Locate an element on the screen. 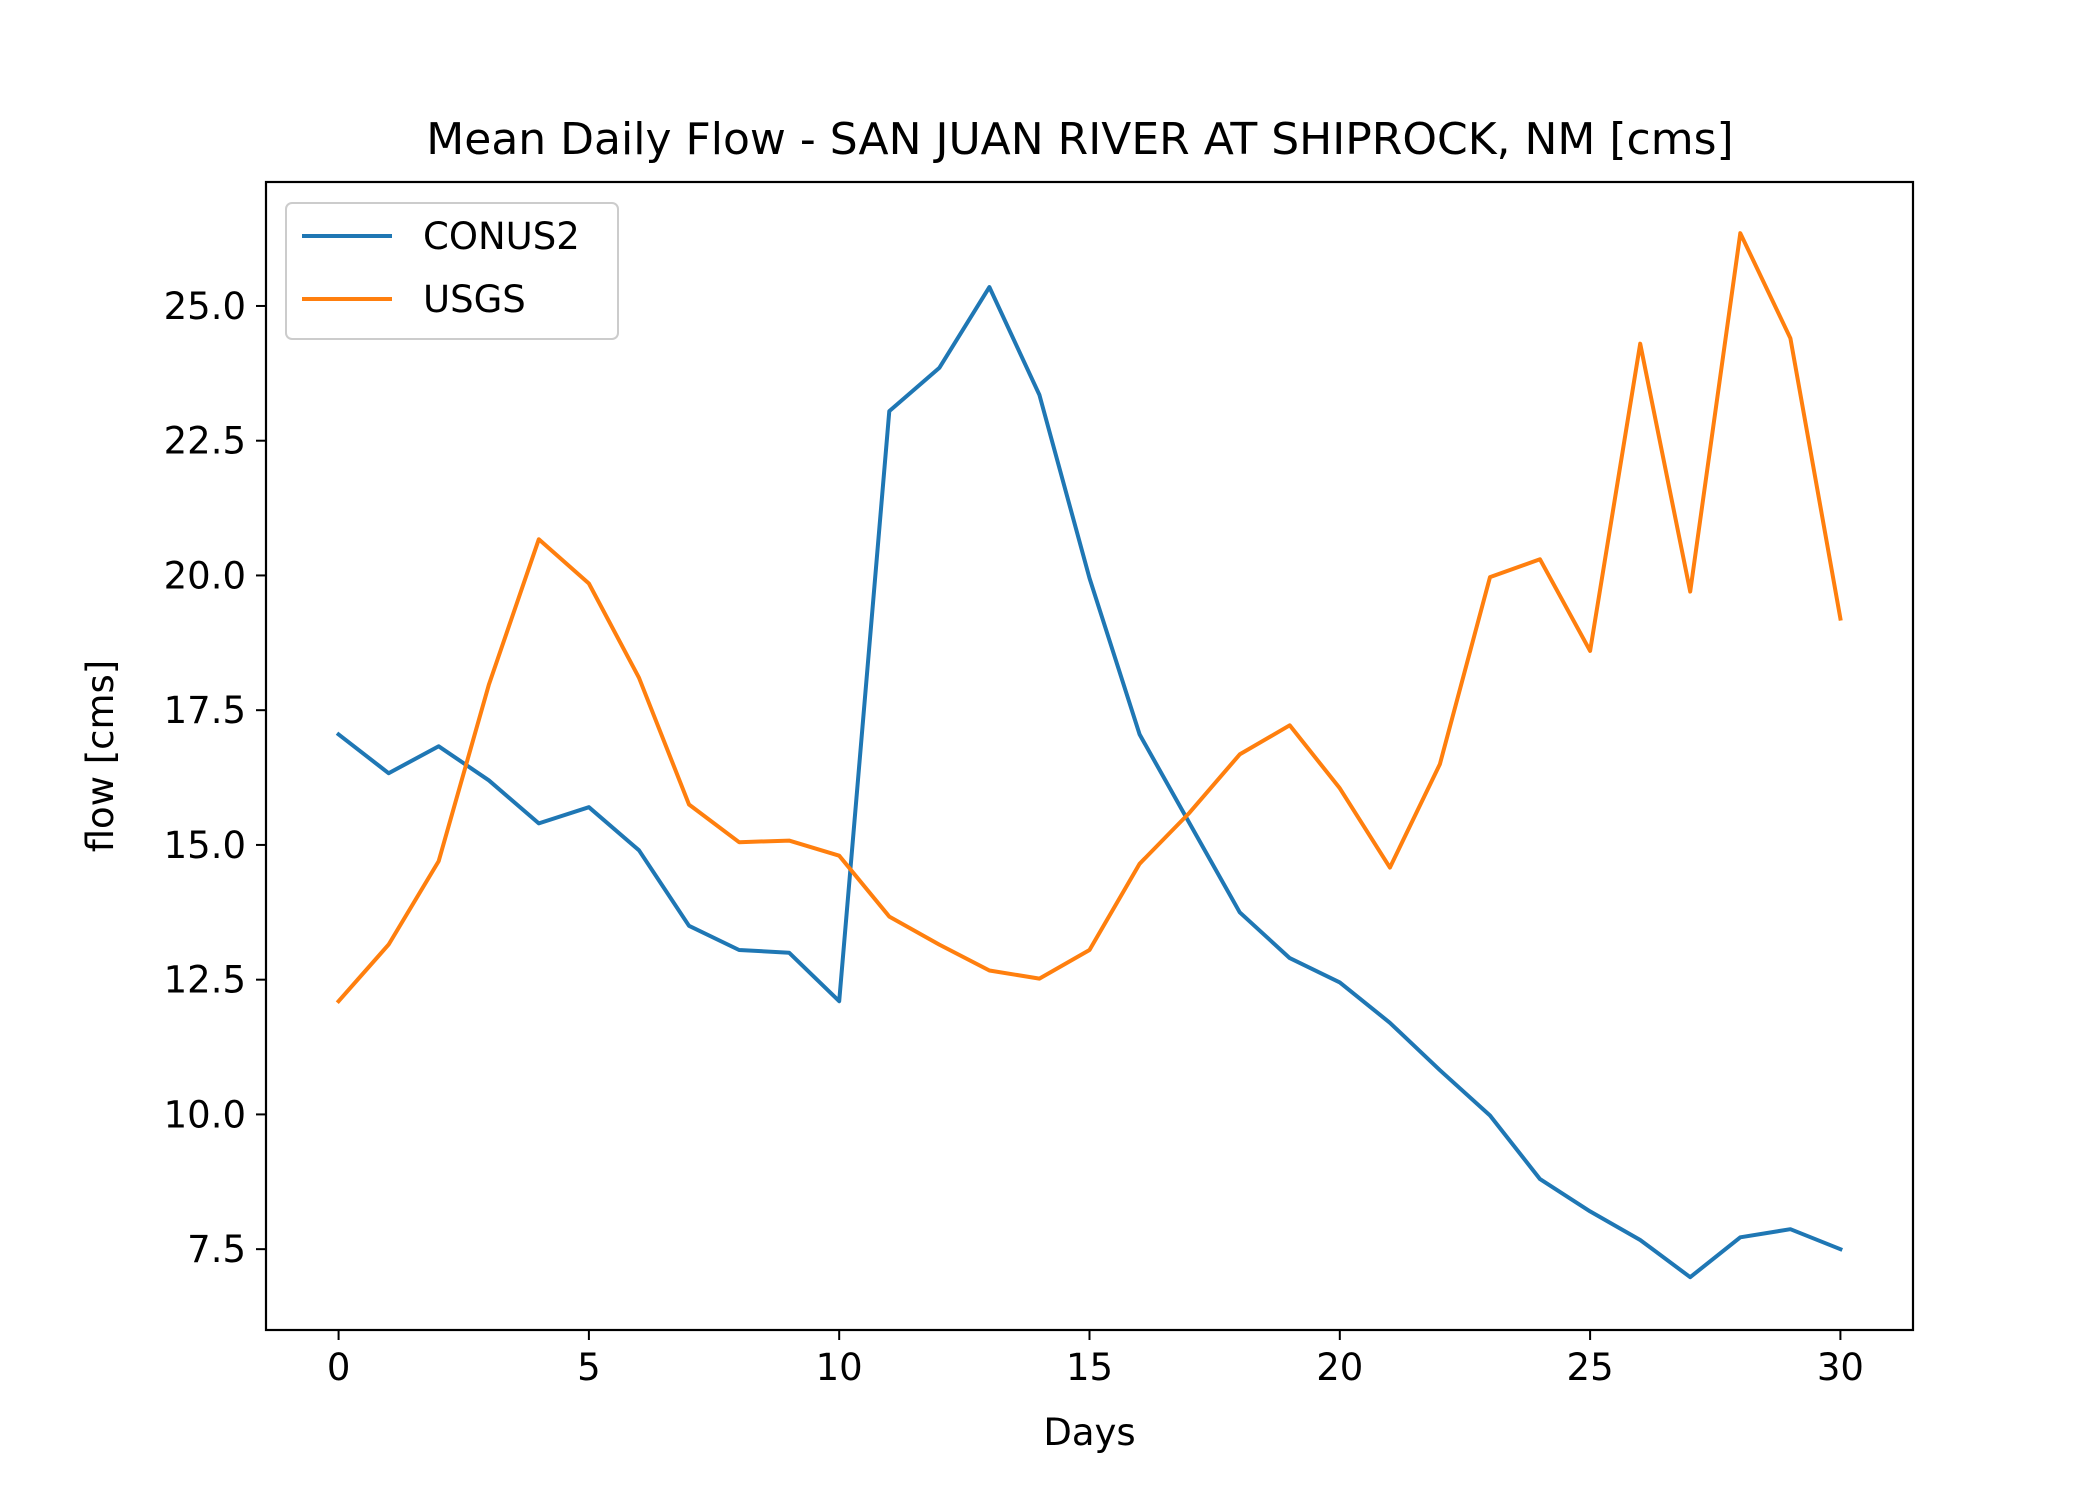 The width and height of the screenshot is (2100, 1500). x-tick-label: 25 is located at coordinates (1590, 1367).